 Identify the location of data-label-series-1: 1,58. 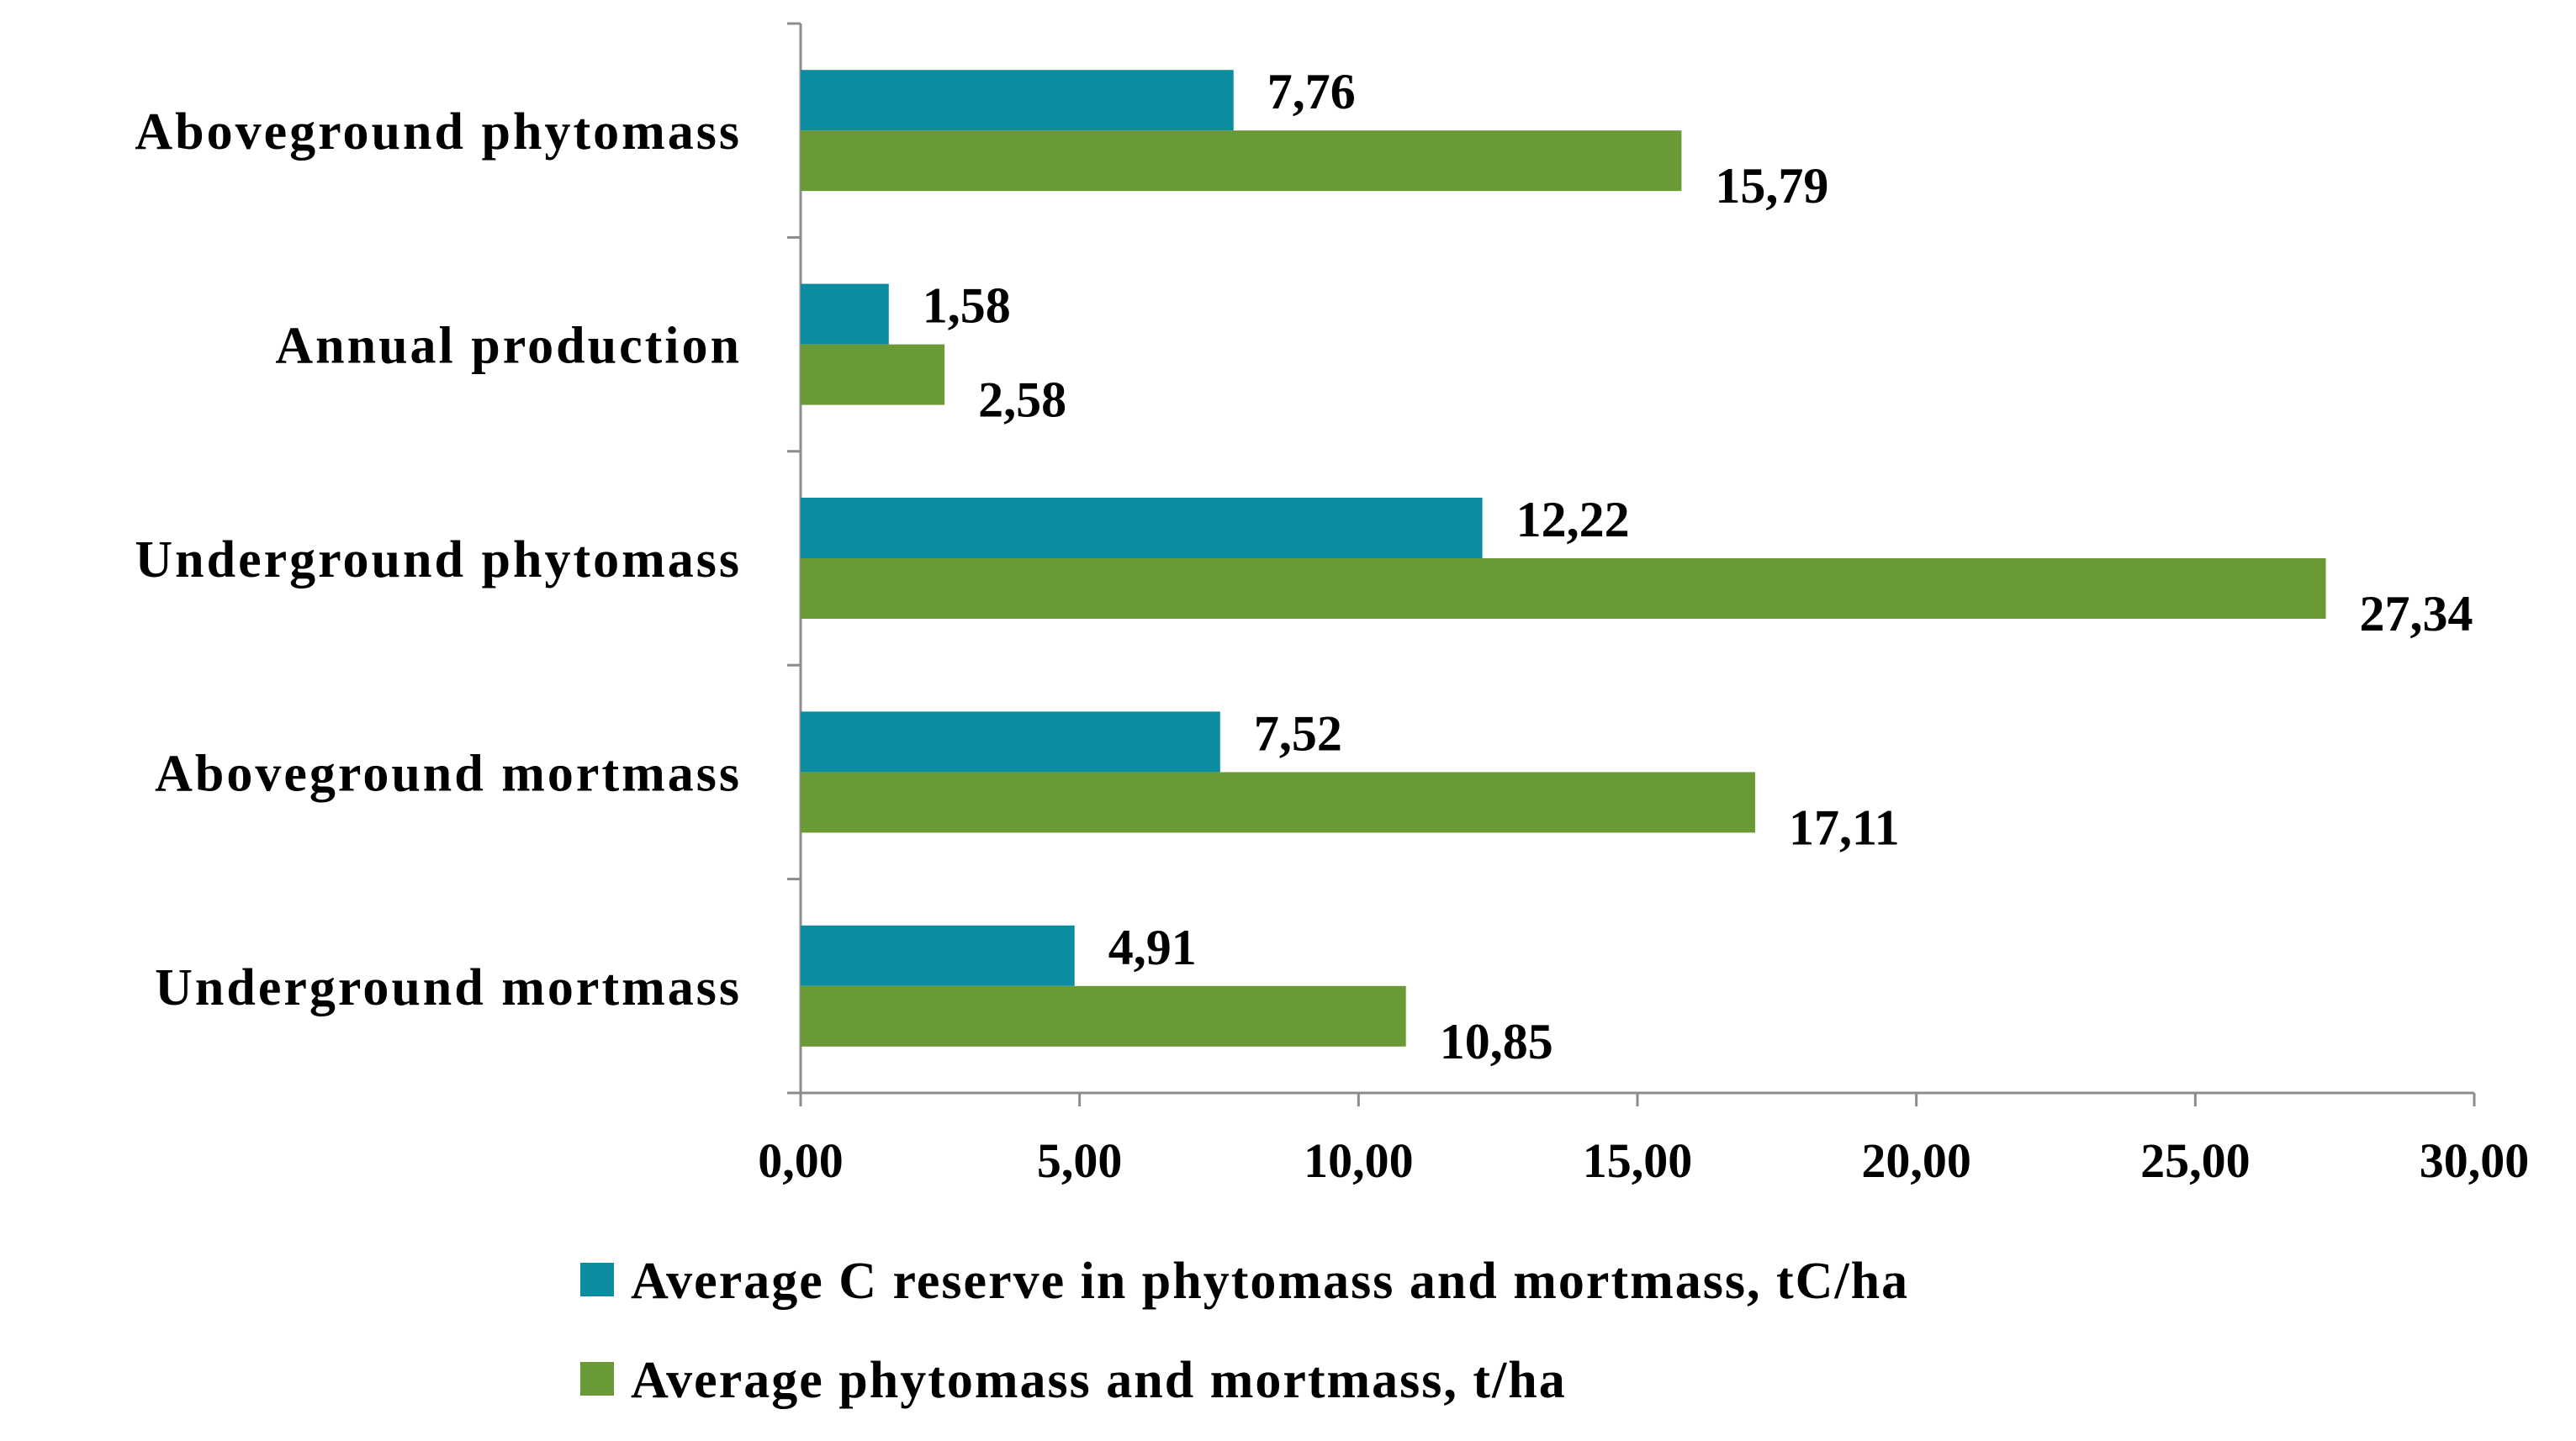
(967, 306).